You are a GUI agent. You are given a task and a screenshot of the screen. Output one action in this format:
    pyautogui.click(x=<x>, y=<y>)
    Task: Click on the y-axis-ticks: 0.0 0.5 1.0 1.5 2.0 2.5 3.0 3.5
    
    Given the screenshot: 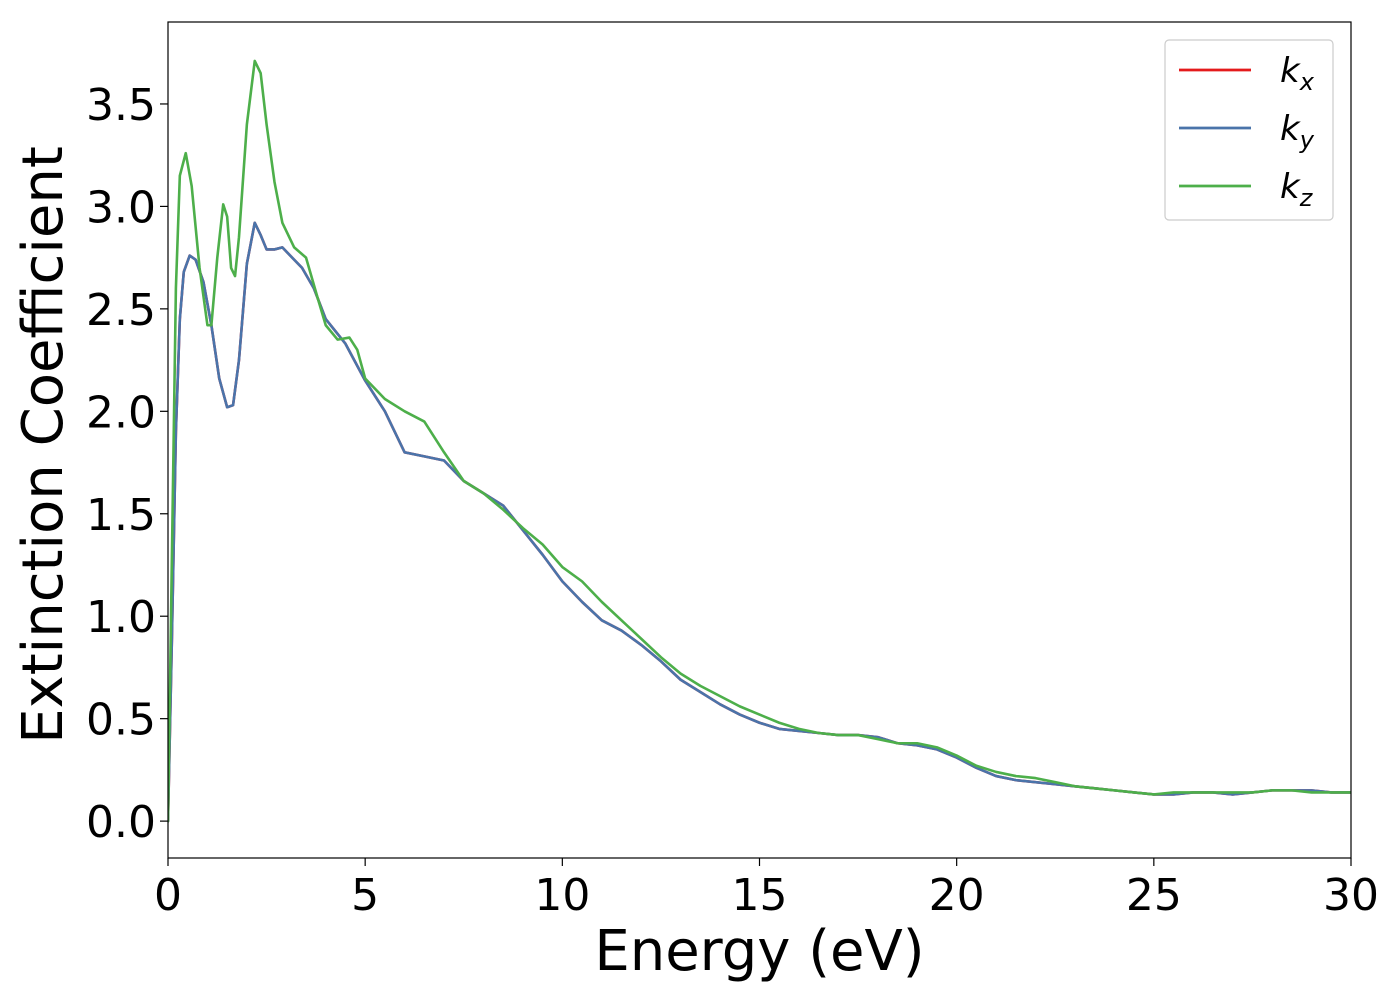 What is the action you would take?
    pyautogui.click(x=127, y=464)
    